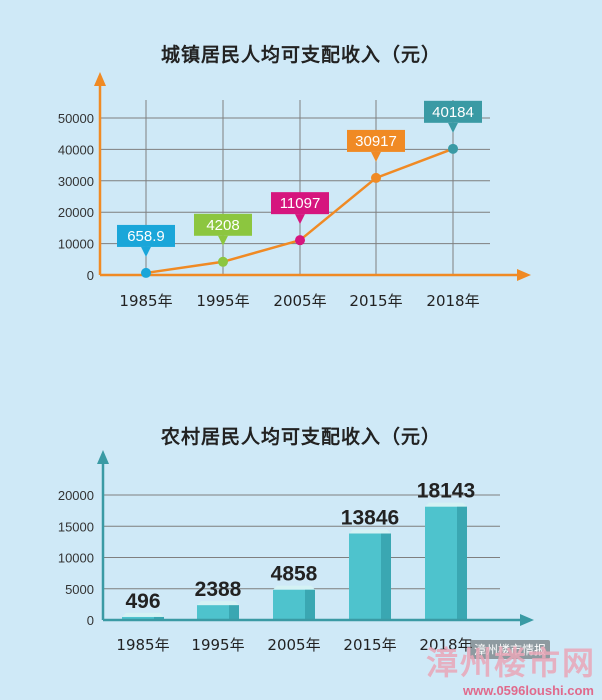  I want to click on bar-value-label: 4858, so click(294, 574).